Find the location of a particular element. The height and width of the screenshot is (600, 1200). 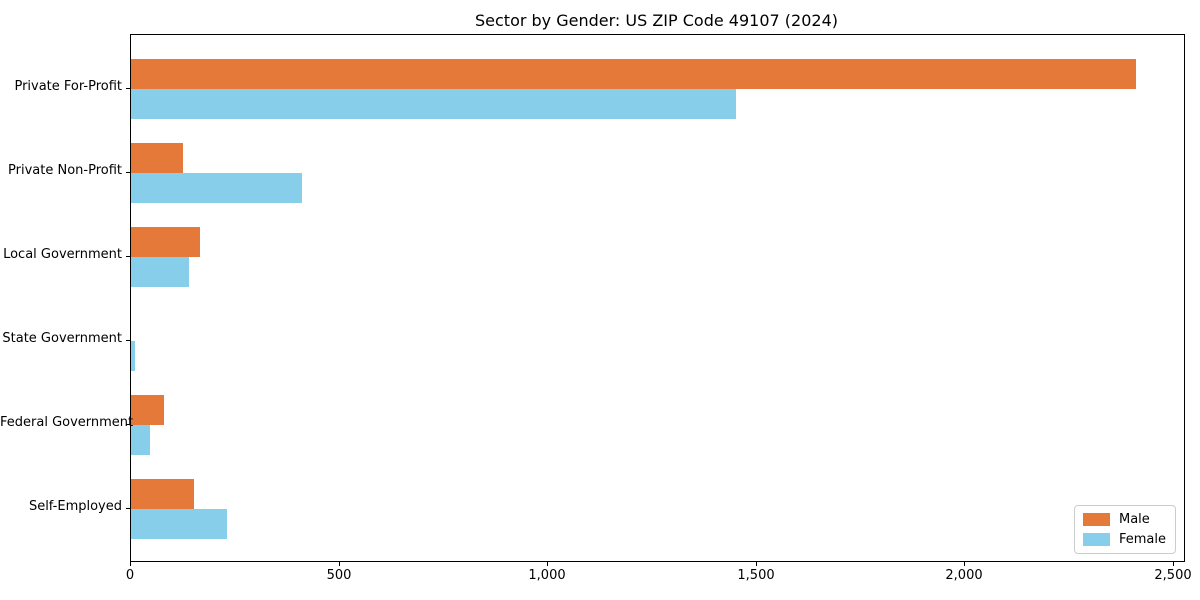

bar-male-self-employed is located at coordinates (162, 494).